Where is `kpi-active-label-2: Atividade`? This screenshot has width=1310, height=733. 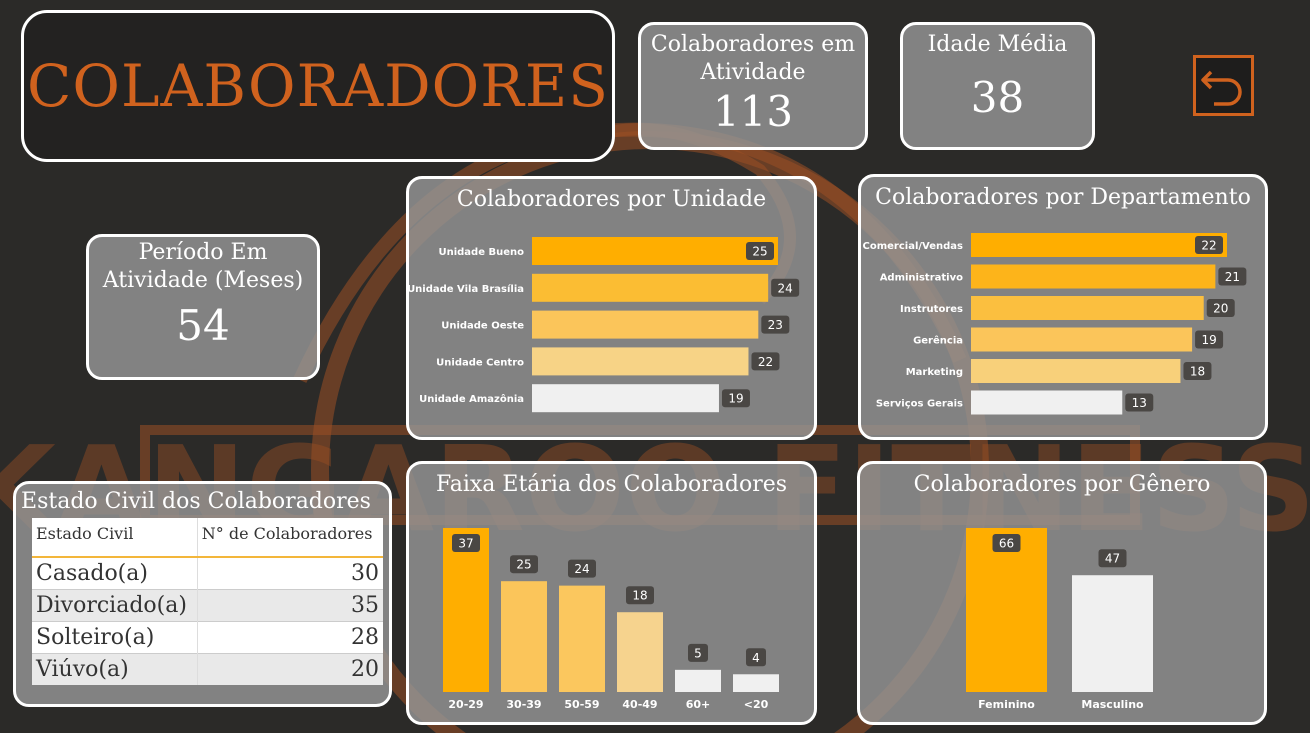
kpi-active-label-2: Atividade is located at coordinates (753, 72).